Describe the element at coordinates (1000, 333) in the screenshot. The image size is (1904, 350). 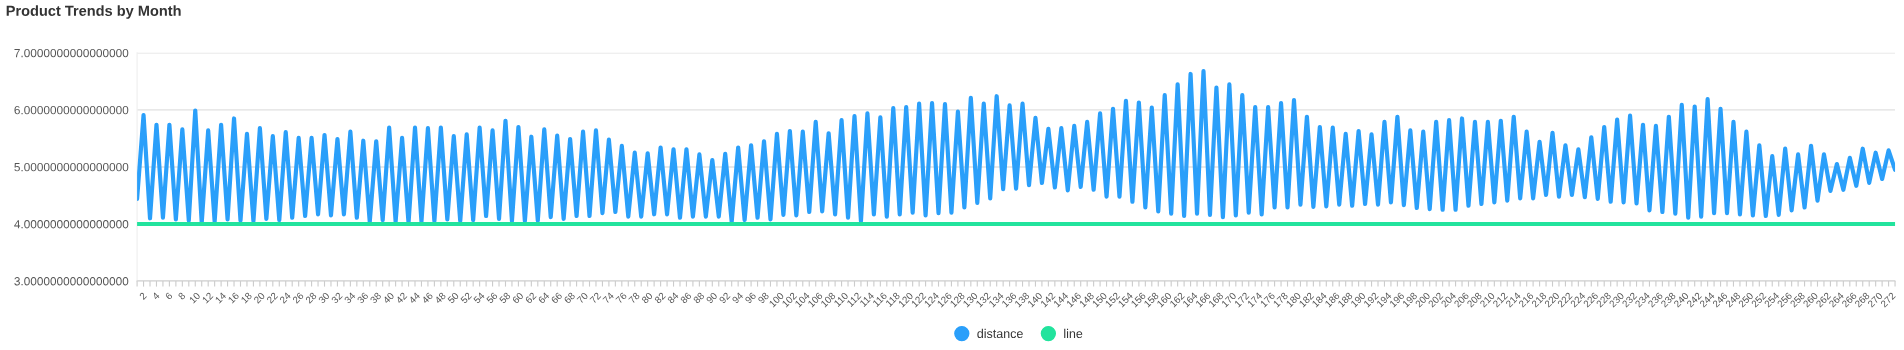
I see `legend-label: distance` at that location.